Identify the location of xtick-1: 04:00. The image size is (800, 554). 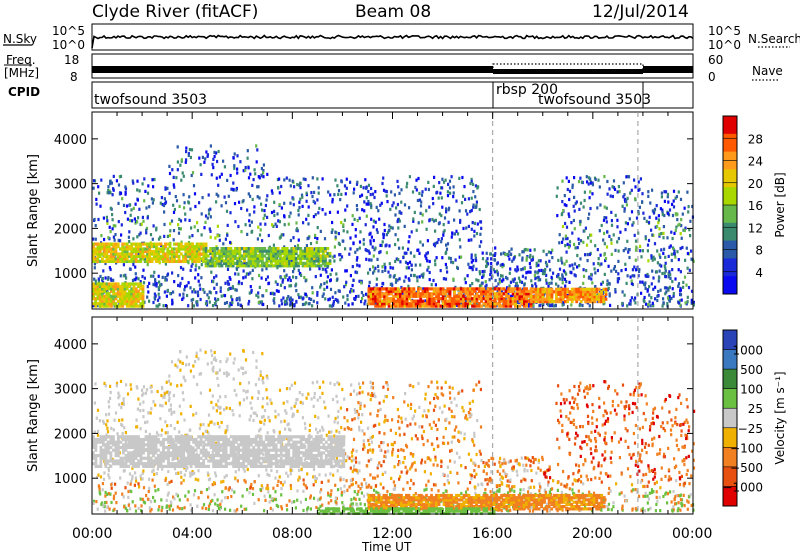
(192, 534).